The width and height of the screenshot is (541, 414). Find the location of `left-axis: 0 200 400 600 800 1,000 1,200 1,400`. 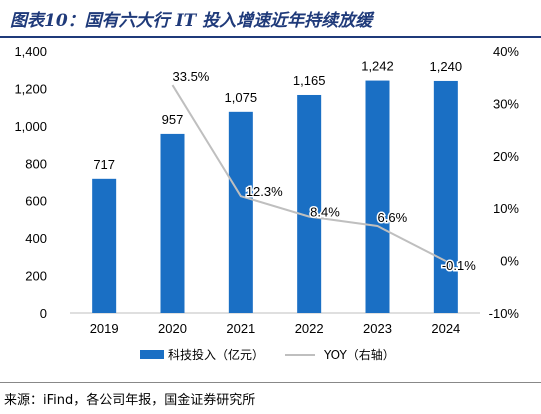

left-axis: 0 200 400 600 800 1,000 1,200 1,400 is located at coordinates (30, 182).